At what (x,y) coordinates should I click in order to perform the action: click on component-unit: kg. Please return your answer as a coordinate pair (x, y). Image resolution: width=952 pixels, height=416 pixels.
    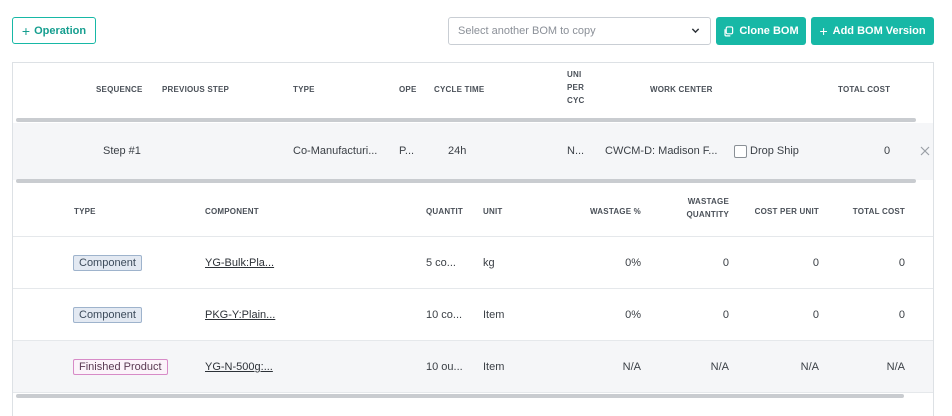
    Looking at the image, I should click on (489, 263).